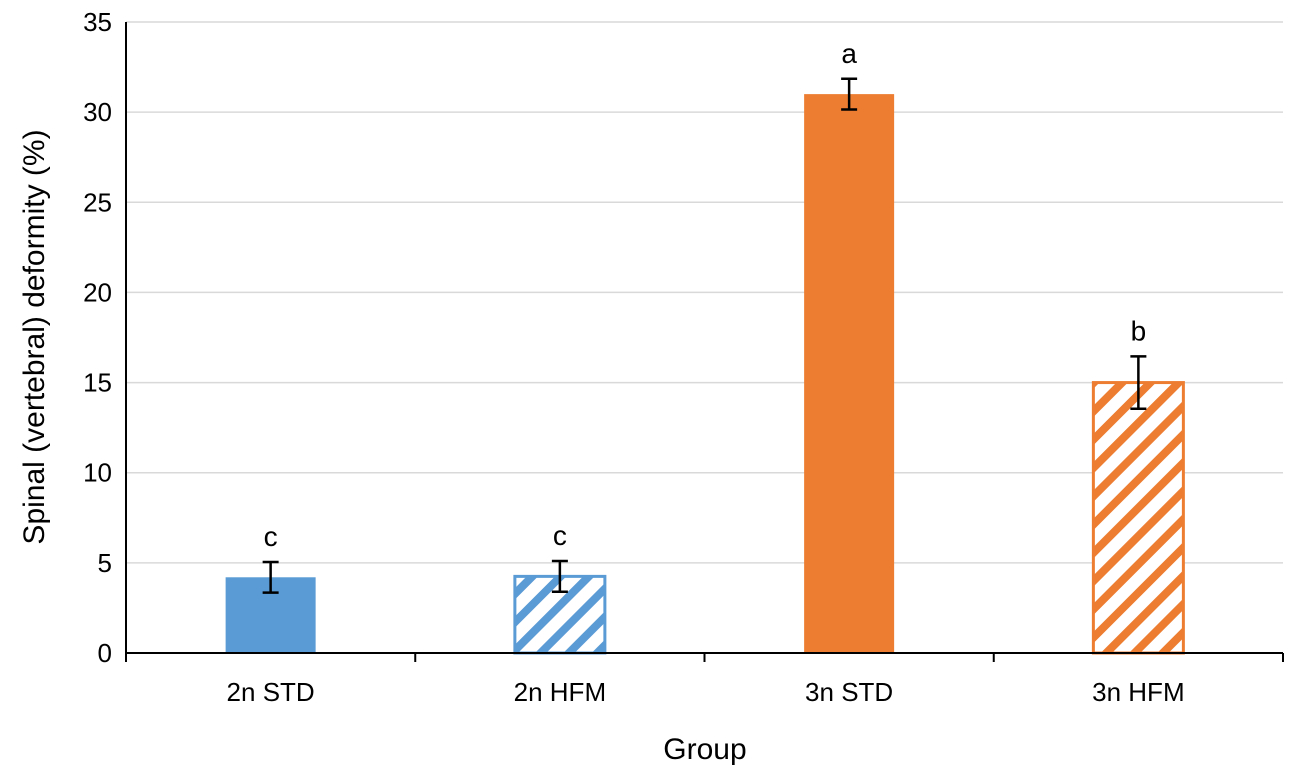 The image size is (1290, 769). Describe the element at coordinates (1138, 692) in the screenshot. I see `x-tick-label: 3n HFM` at that location.